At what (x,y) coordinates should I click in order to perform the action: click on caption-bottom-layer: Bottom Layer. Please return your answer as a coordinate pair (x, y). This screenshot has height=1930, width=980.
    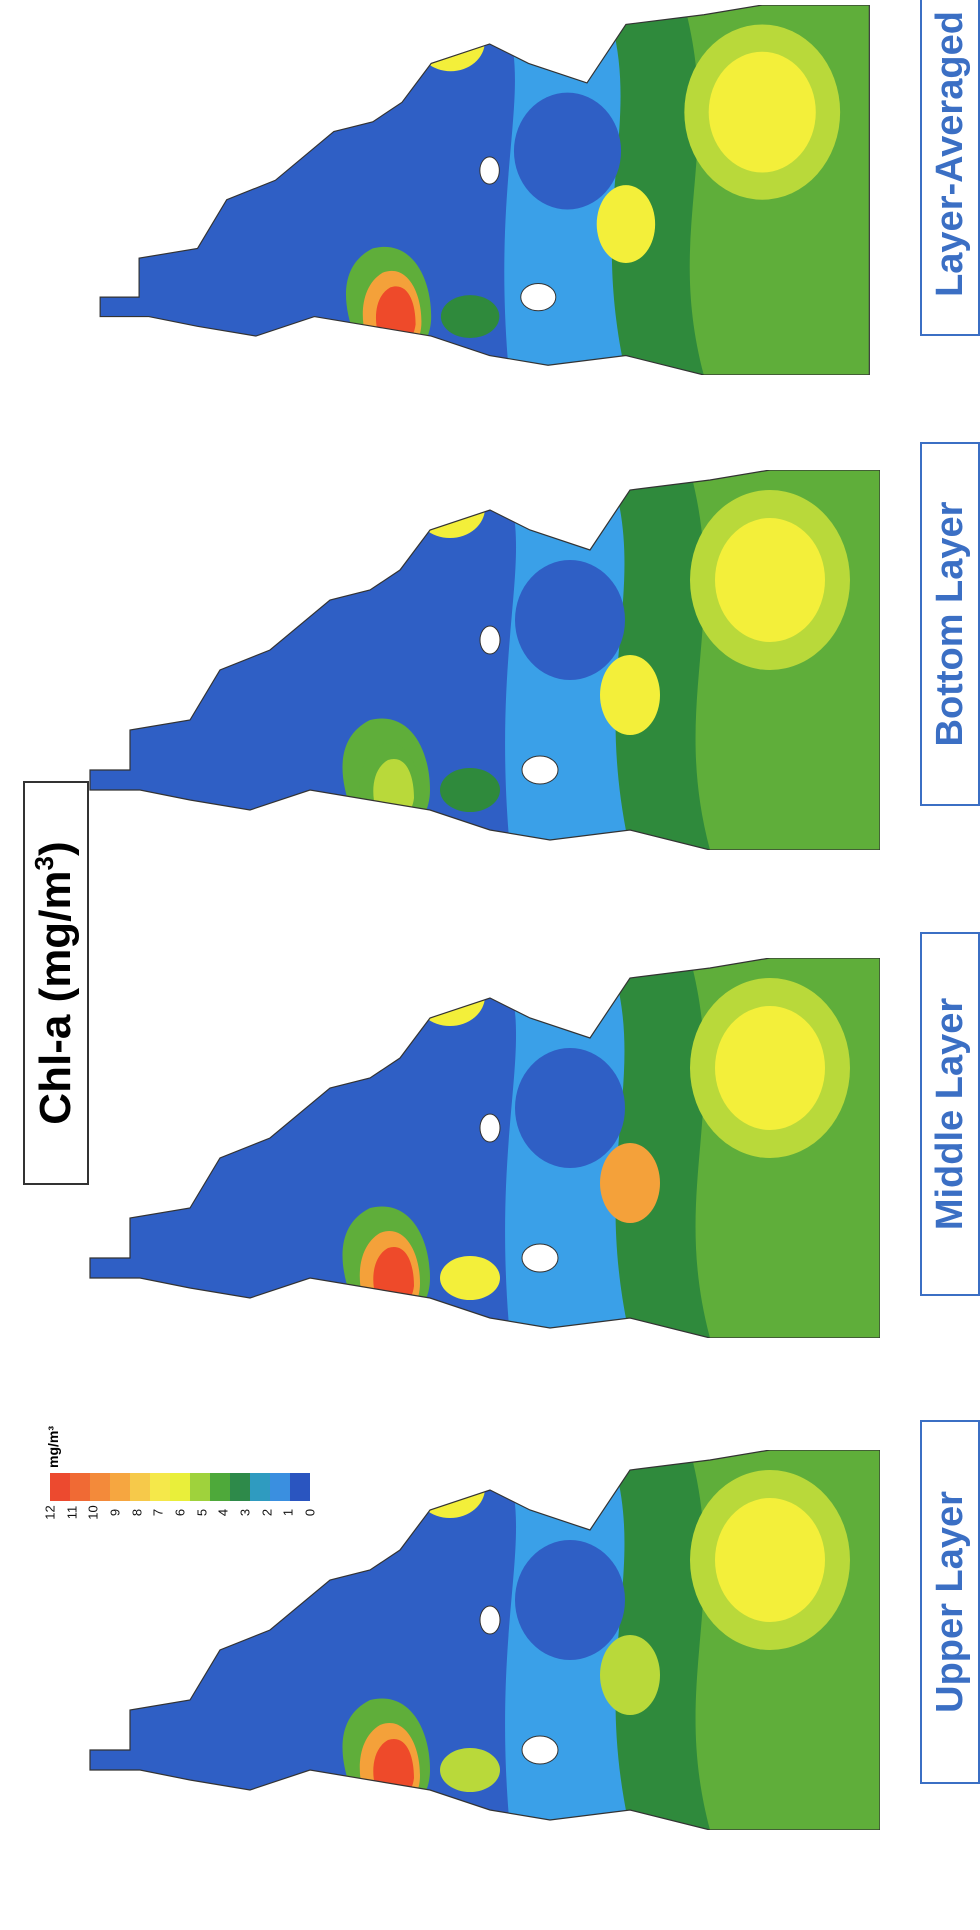
    Looking at the image, I should click on (950, 624).